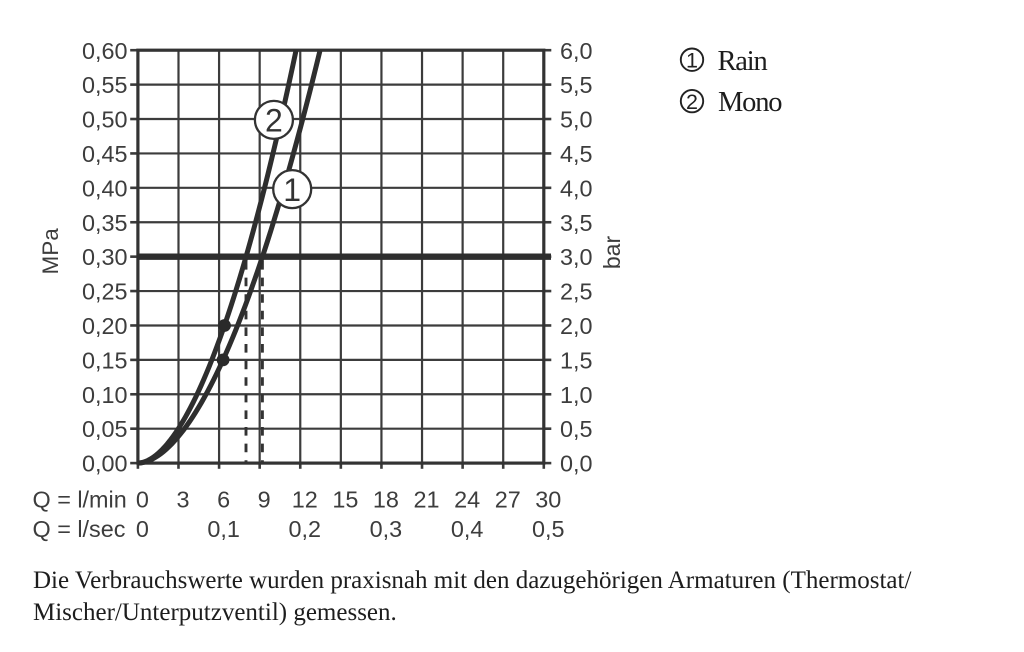 This screenshot has width=1024, height=652. Describe the element at coordinates (105, 154) in the screenshot. I see `svg-text: 0,45` at that location.